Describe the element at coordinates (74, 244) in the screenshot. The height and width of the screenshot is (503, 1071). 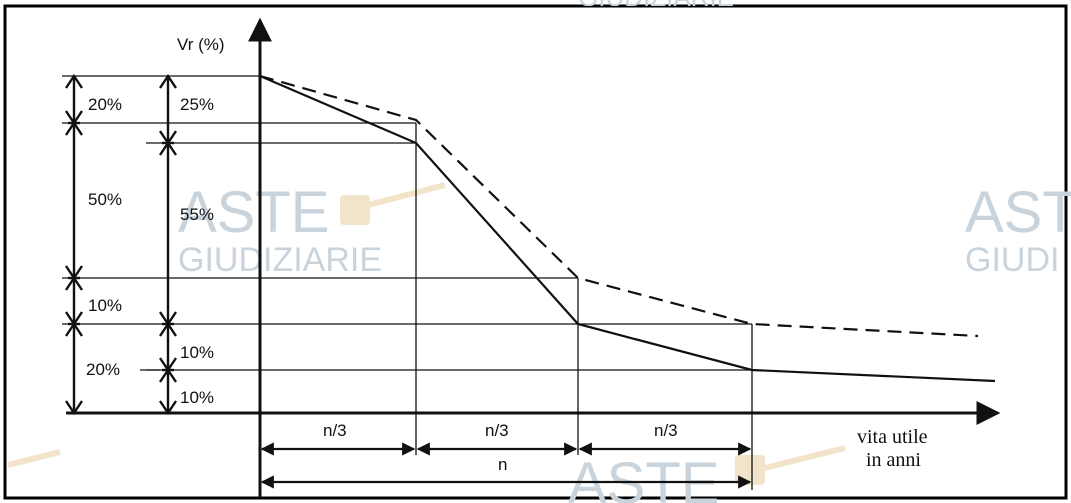
I see `left-scale` at that location.